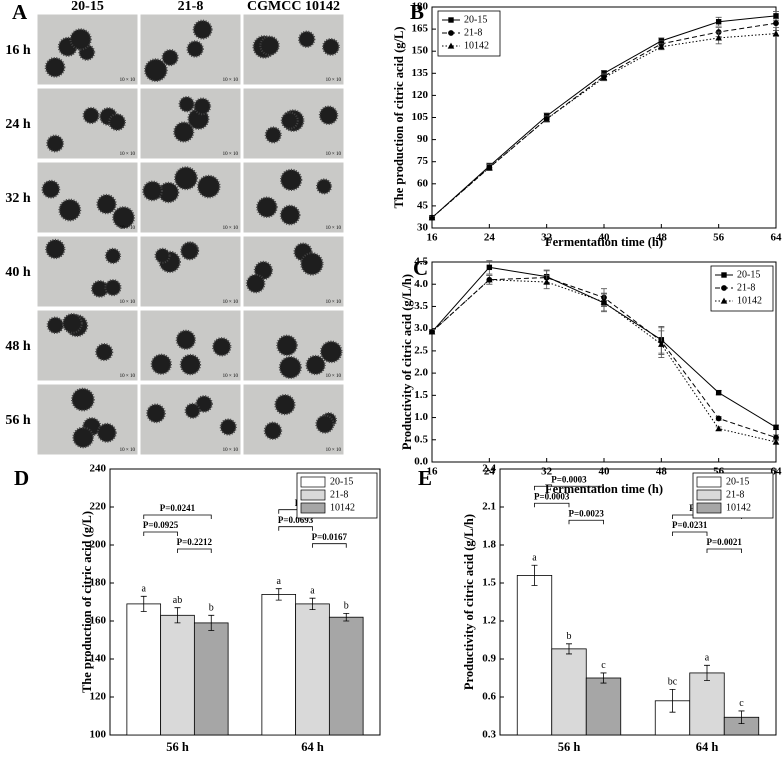 Image resolution: width=784 pixels, height=780 pixels. I want to click on y-tick-label: 105, so click(420, 117).